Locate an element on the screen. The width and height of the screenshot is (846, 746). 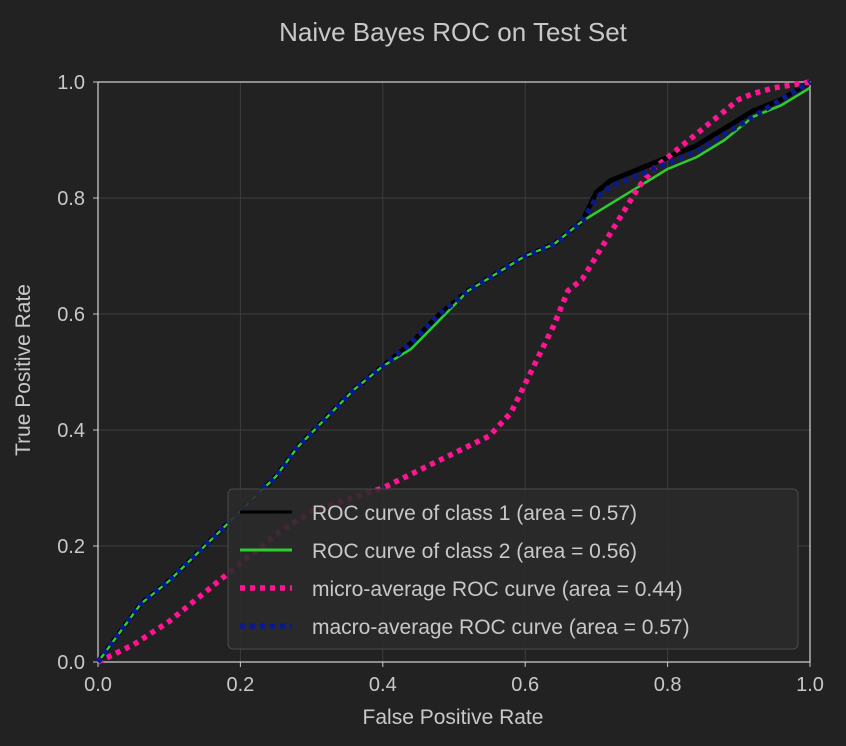
chart-title: Naive Bayes ROC on Test Set is located at coordinates (453, 32).